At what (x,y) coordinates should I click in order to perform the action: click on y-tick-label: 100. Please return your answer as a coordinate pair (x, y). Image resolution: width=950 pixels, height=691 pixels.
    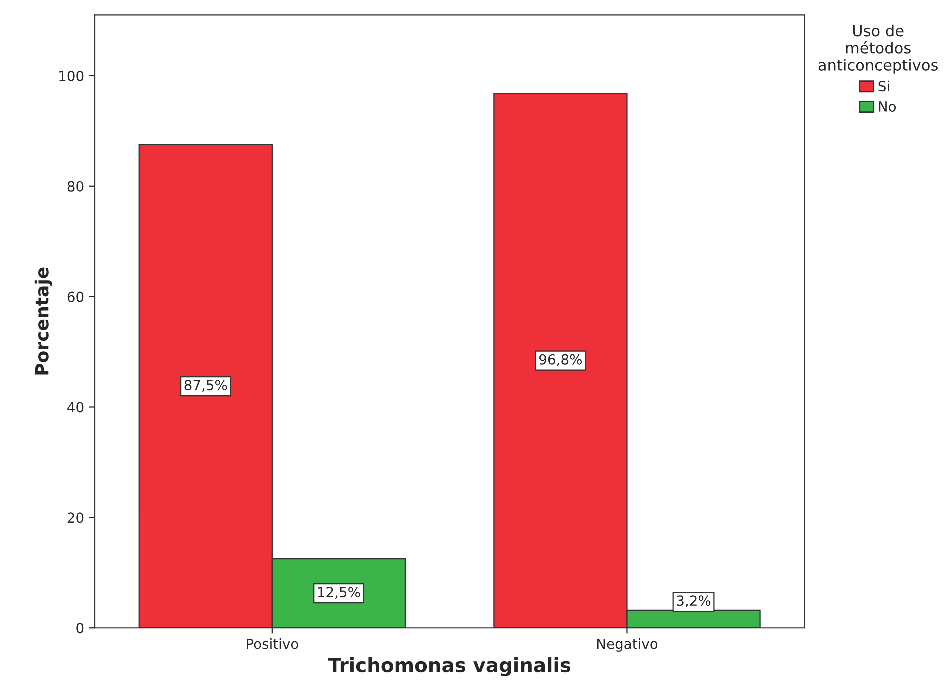
    Looking at the image, I should click on (72, 76).